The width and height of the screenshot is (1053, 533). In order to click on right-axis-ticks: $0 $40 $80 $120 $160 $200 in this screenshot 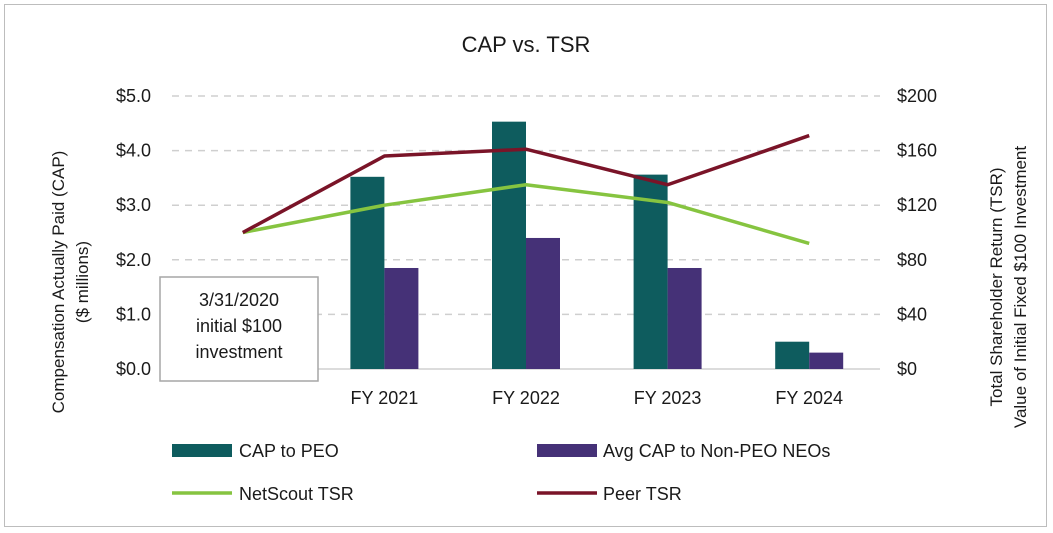, I will do `click(917, 232)`.